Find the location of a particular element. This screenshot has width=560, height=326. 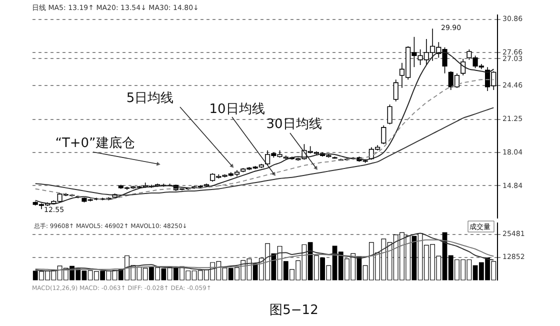

annotation: 30日均线 is located at coordinates (294, 124).